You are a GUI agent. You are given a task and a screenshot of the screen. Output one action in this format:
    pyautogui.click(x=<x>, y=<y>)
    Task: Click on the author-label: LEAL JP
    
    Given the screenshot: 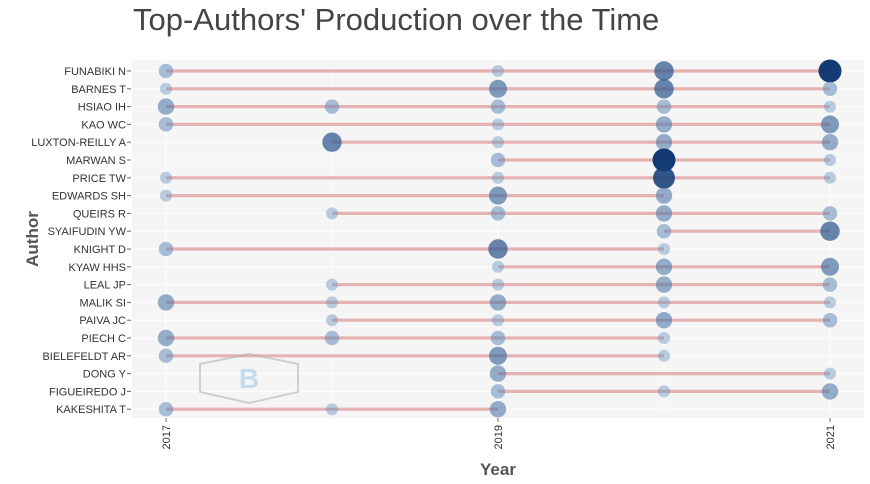 What is the action you would take?
    pyautogui.click(x=105, y=286)
    